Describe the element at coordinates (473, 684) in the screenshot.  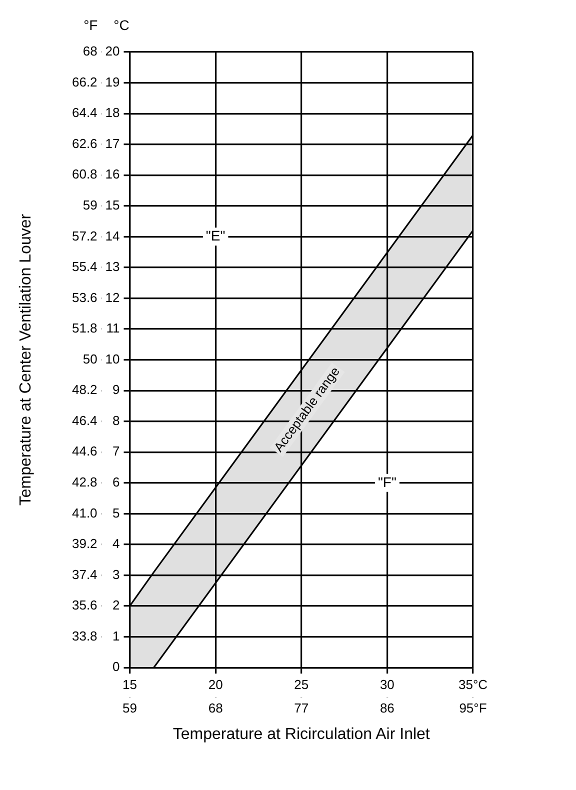
I see `x-tick-label: 35°C` at that location.